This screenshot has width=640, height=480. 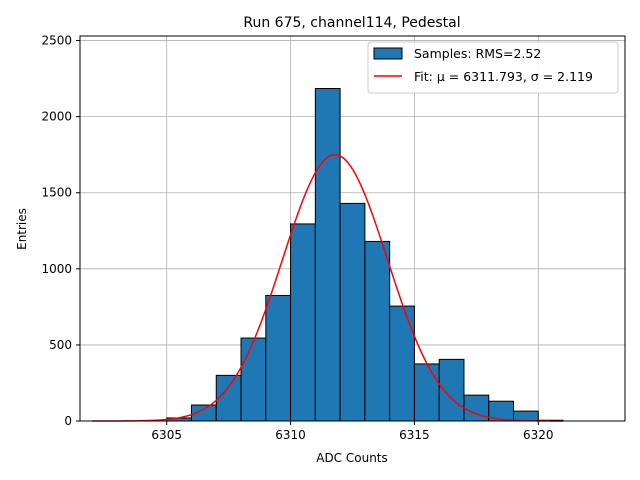 I want to click on y-tick-label: 0, so click(x=68, y=421).